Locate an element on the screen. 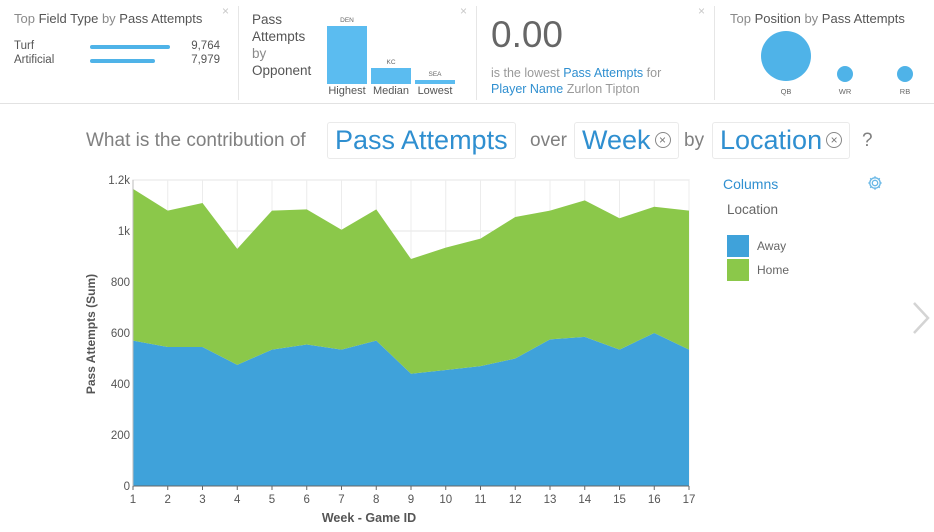  x-tick-label: 14 is located at coordinates (584, 500).